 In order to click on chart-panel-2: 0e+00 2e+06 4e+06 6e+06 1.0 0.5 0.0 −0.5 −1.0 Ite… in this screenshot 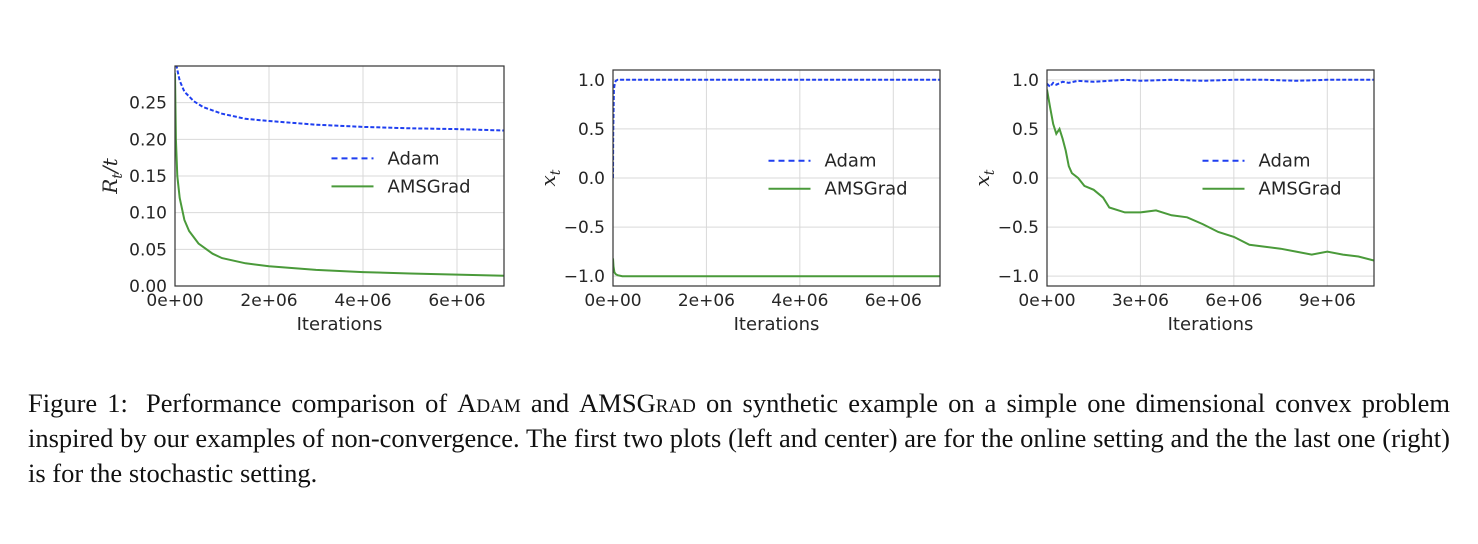, I will do `click(738, 202)`.